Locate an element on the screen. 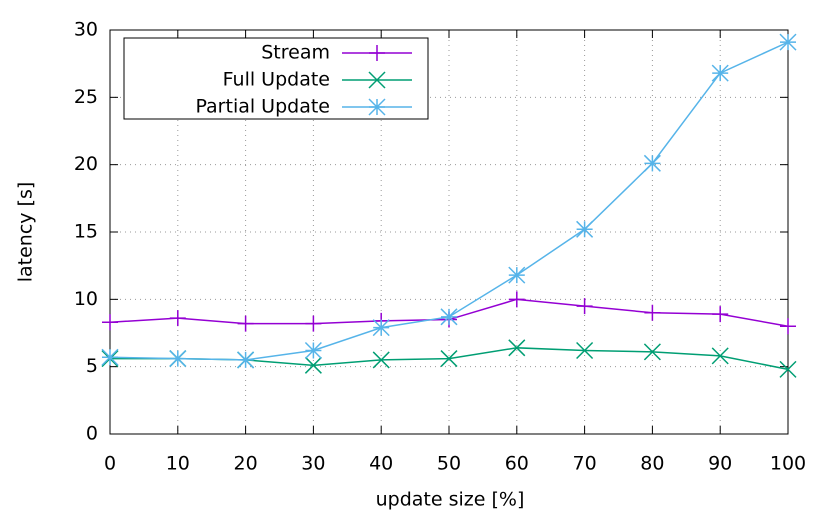 Image resolution: width=830 pixels, height=519 pixels. x-tick-label: 40 is located at coordinates (381, 464).